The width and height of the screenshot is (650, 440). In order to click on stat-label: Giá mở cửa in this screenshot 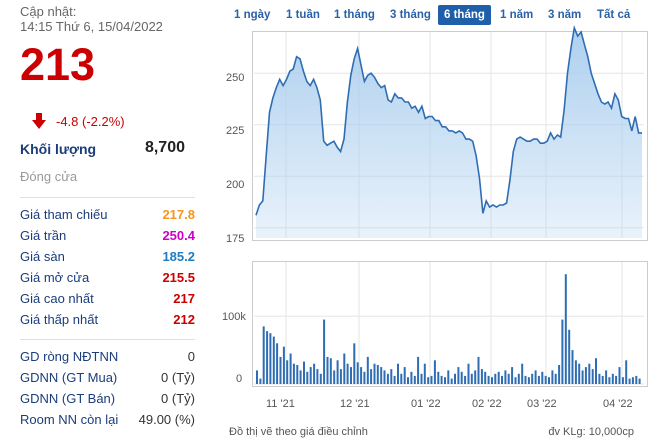, I will do `click(55, 277)`.